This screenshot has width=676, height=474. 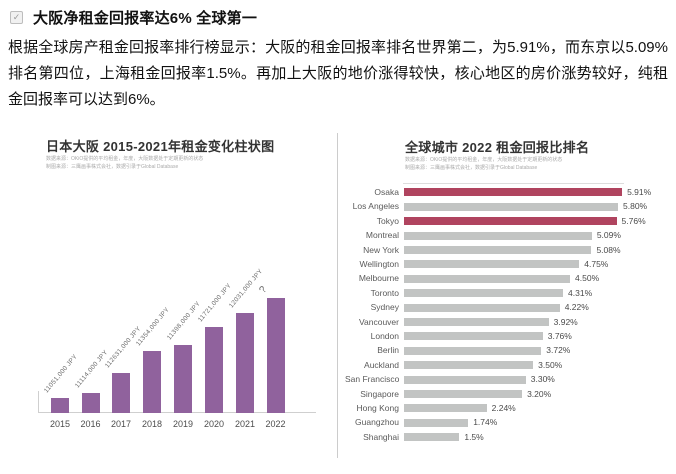 I want to click on rank-row-hong-kong: Hong Kong 2.24%, so click(x=510, y=408).